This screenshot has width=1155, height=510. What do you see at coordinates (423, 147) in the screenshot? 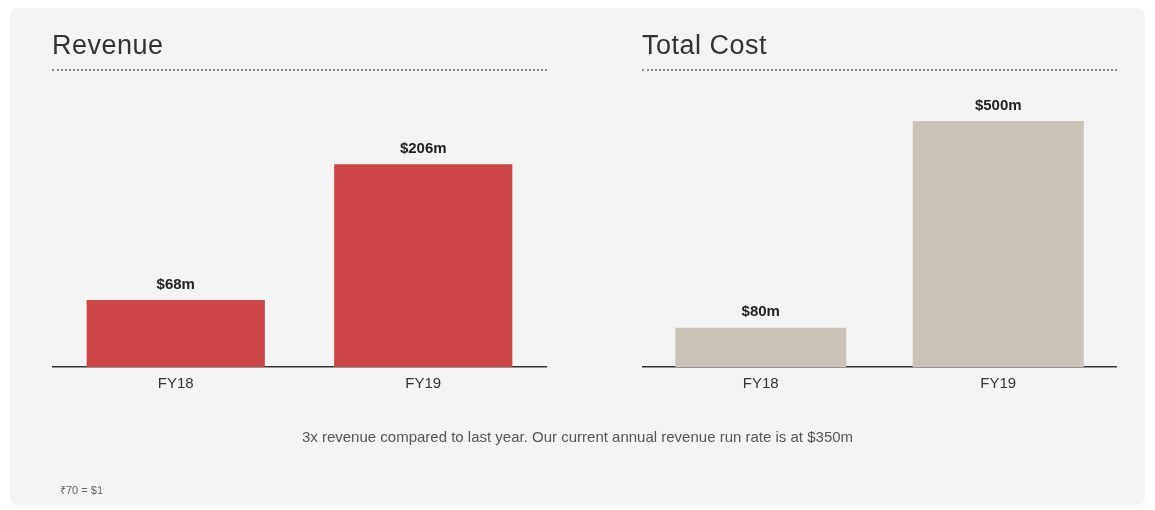
I see `data-label: $206m` at bounding box center [423, 147].